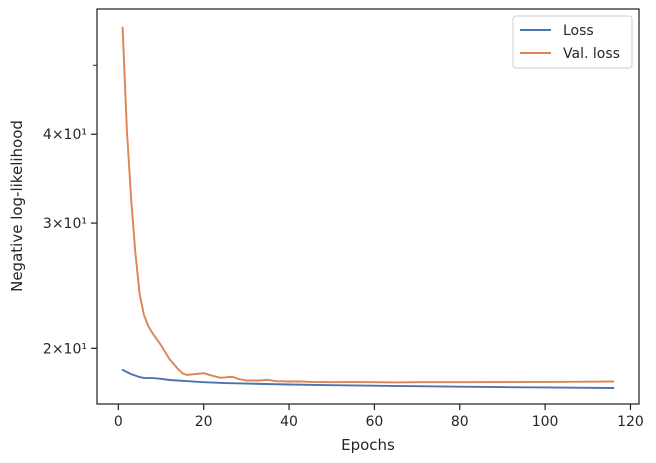  What do you see at coordinates (591, 54) in the screenshot?
I see `legend-label-val-loss: Val. loss` at bounding box center [591, 54].